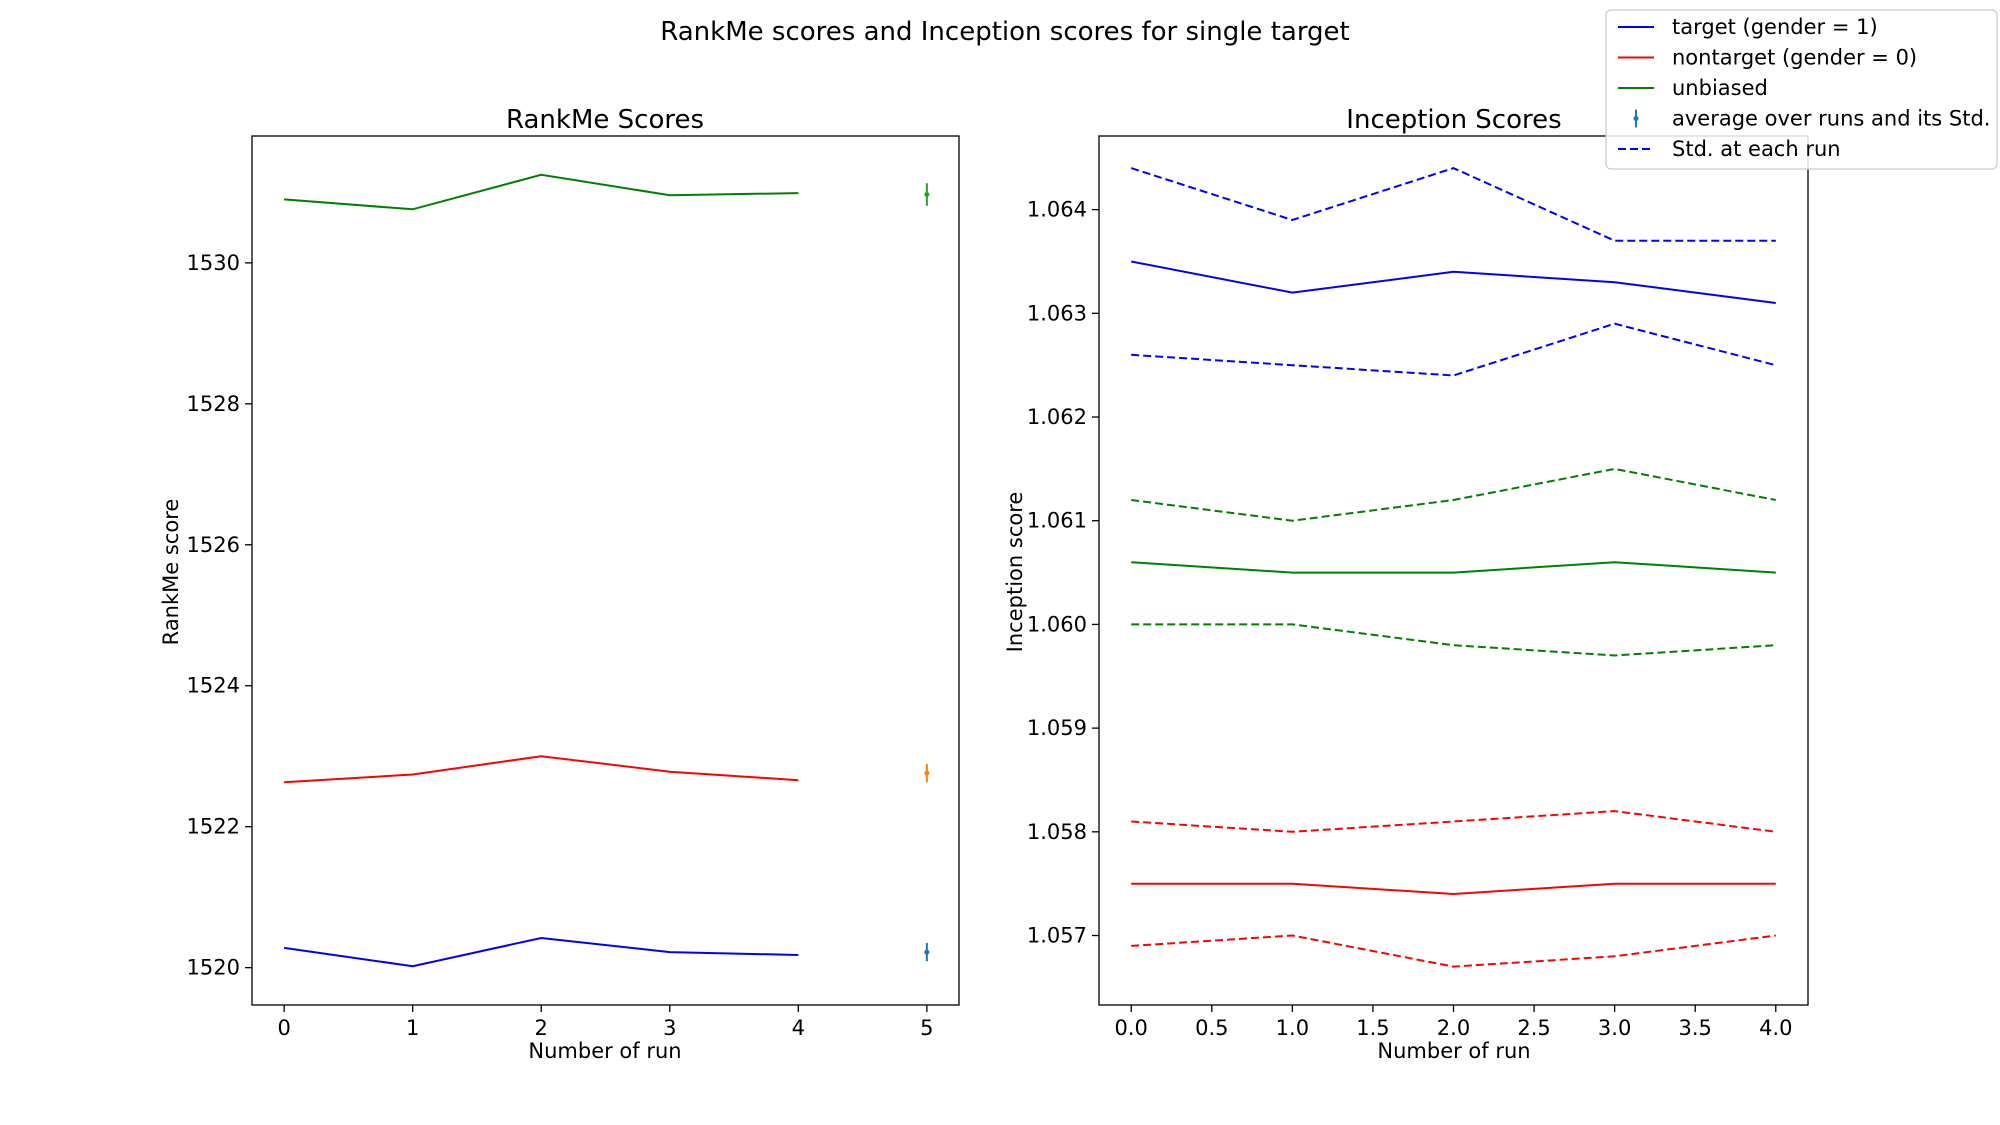  I want to click on rankme-y-tick-label: 1530, so click(213, 263).